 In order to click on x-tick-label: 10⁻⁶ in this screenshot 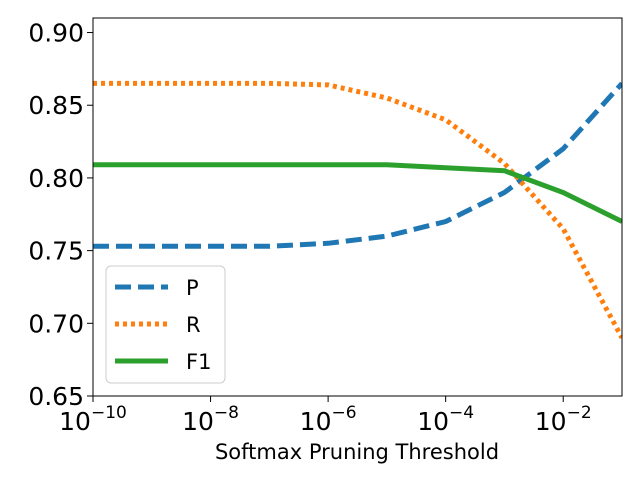, I will do `click(328, 419)`.